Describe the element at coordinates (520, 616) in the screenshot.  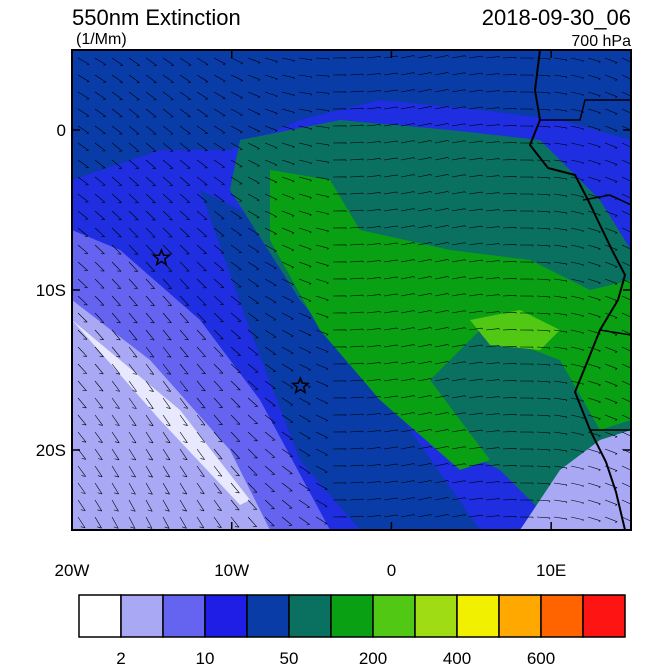
I see `colorbar-box` at that location.